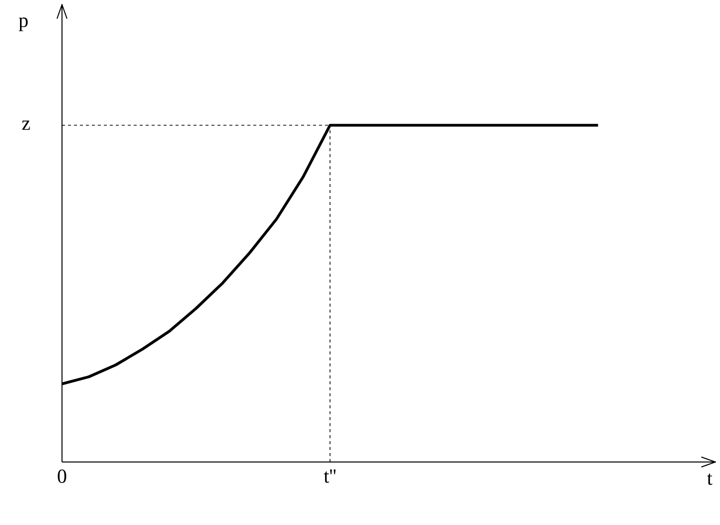  I want to click on x-axis-title: t, so click(709, 479).